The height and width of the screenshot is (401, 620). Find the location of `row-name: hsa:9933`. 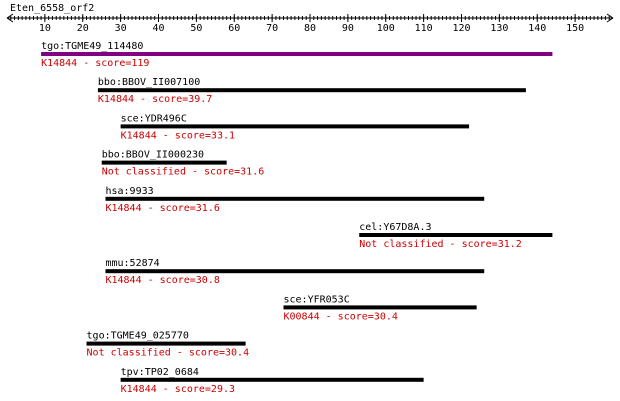

row-name: hsa:9933 is located at coordinates (129, 191).